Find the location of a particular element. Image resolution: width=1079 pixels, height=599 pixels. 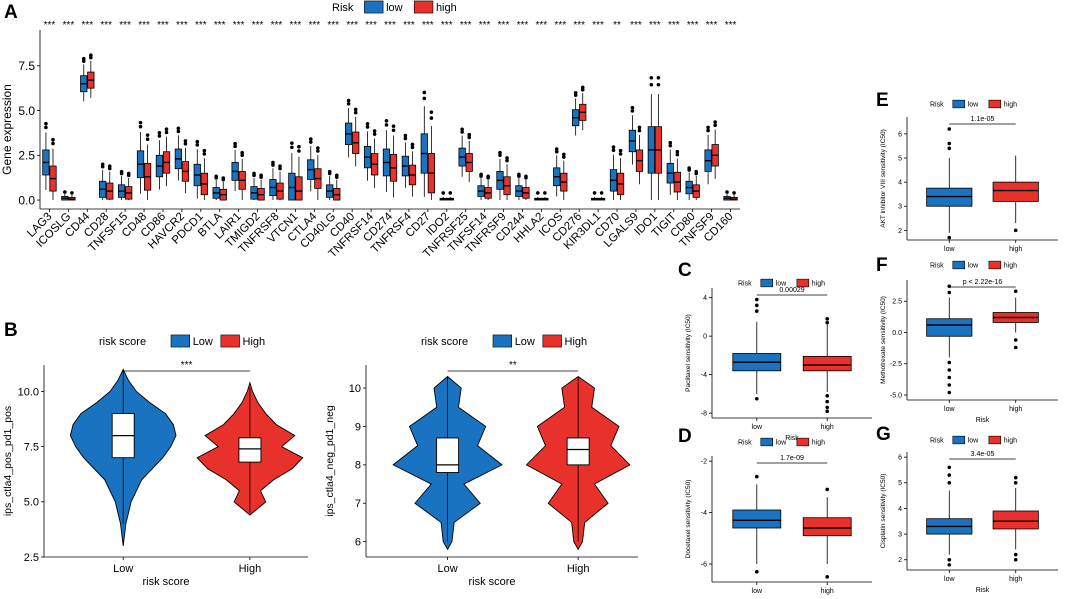

gene-havcr2-low-outlier-point is located at coordinates (178, 128).